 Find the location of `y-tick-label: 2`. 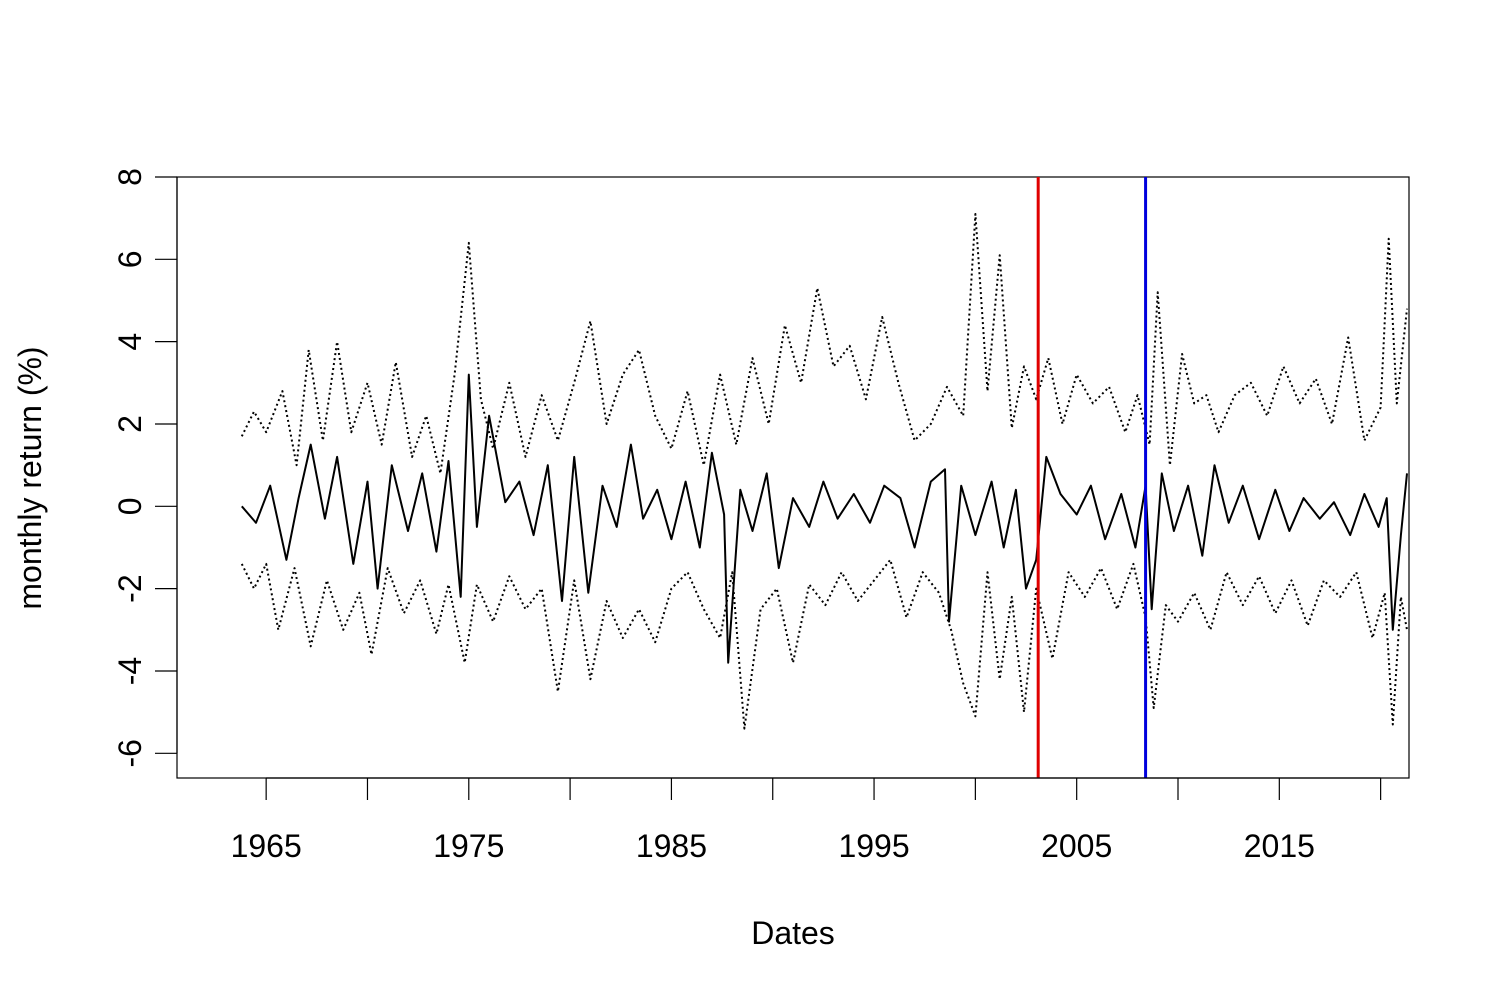

y-tick-label: 2 is located at coordinates (130, 424).